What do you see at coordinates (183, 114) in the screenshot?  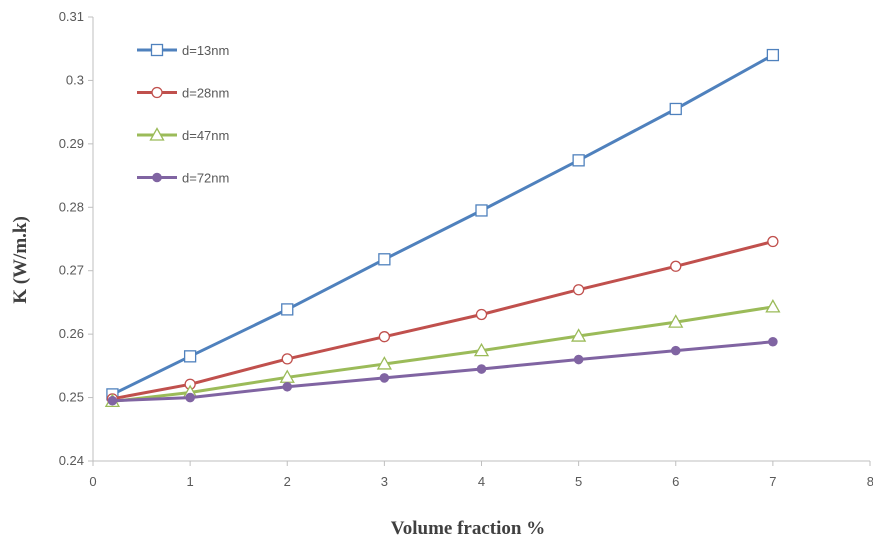 I see `legend: d=13nm d=28nm d=47nm d=72nm` at bounding box center [183, 114].